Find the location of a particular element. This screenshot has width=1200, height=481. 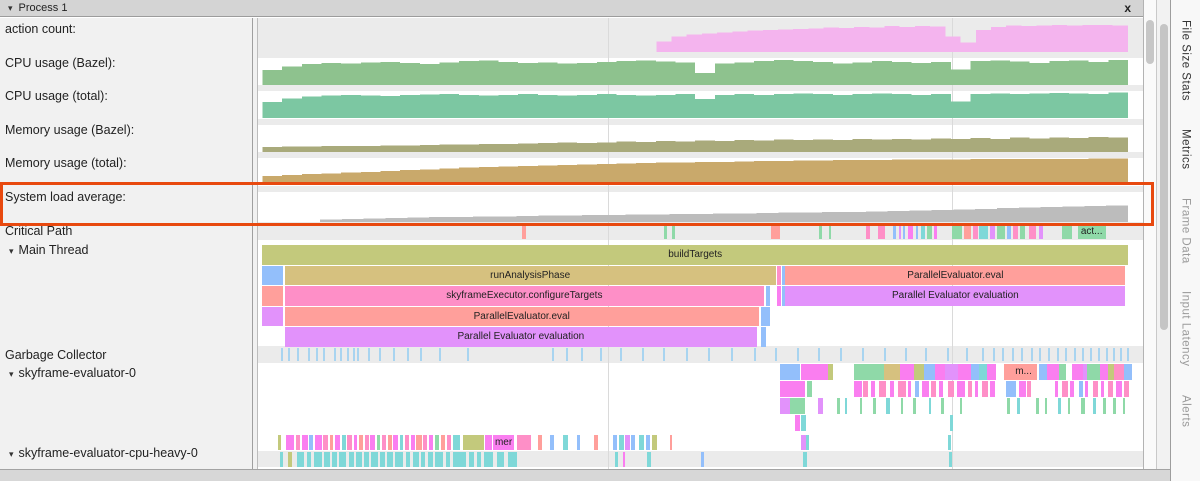

tab-metrics: Metrics is located at coordinates (1185, 149).